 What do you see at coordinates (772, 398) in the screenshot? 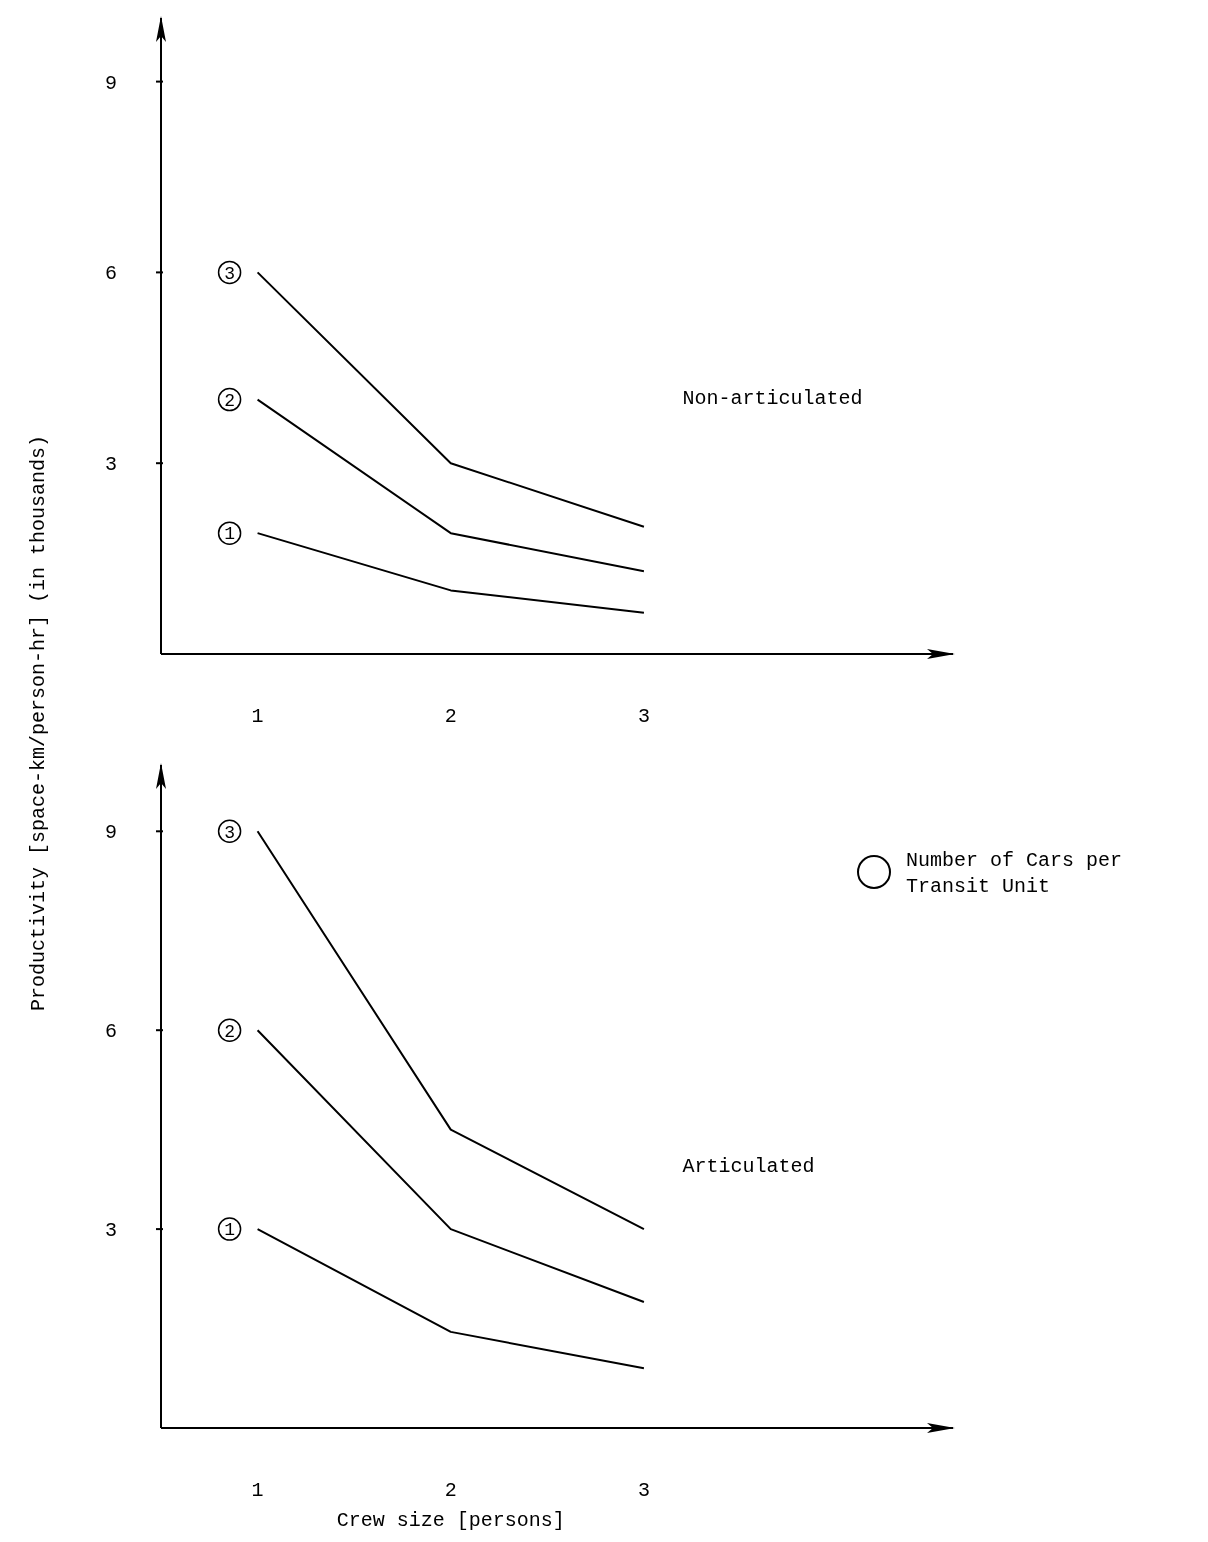
I see `annotation: Non-articulated` at bounding box center [772, 398].